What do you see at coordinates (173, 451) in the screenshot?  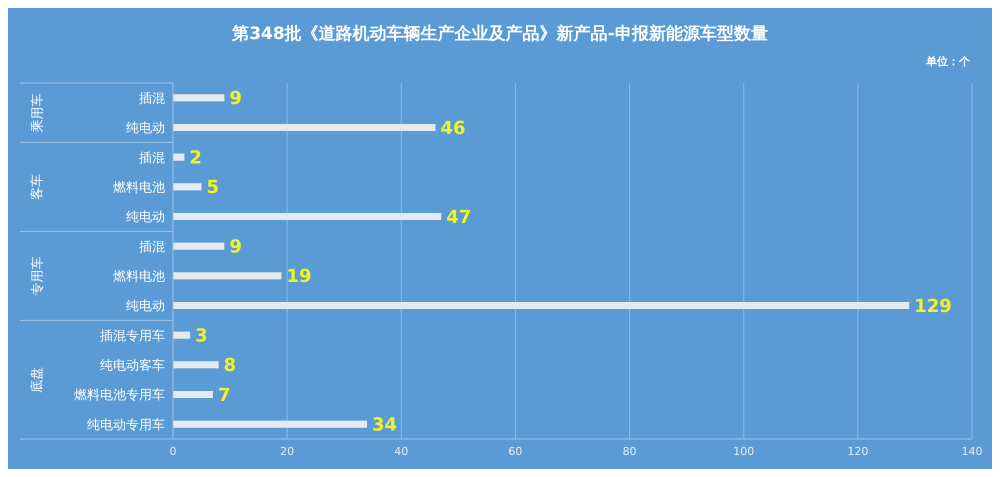 I see `x-tick-label: 0` at bounding box center [173, 451].